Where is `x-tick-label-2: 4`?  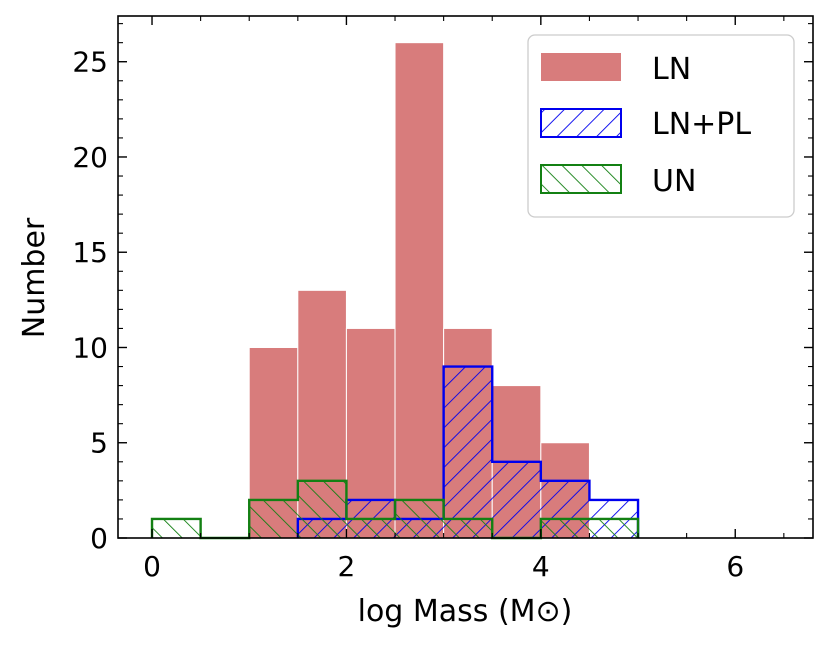 x-tick-label-2: 4 is located at coordinates (541, 566).